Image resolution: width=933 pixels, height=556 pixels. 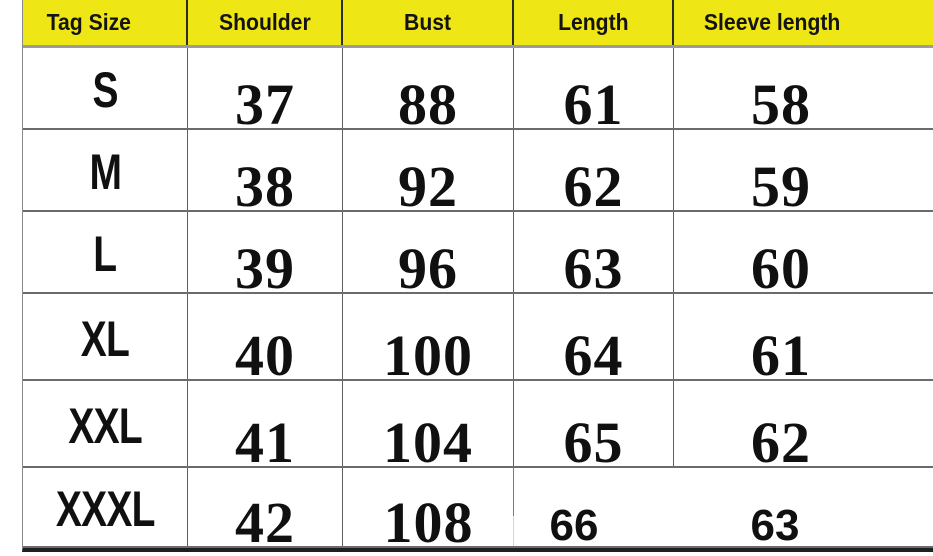 I want to click on sleeve-cell: 62, so click(x=803, y=426).